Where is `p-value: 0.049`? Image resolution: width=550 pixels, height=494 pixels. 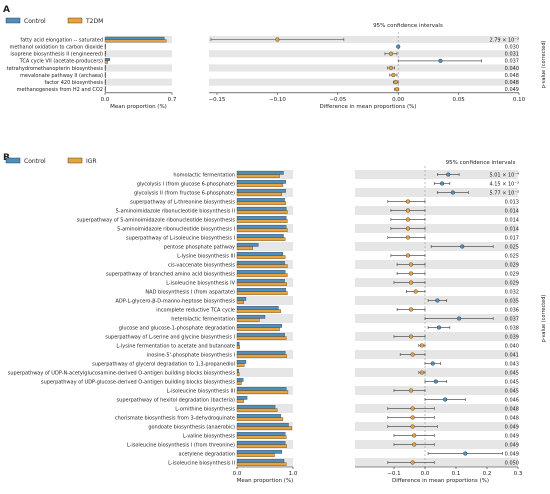 p-value: 0.049 is located at coordinates (512, 436).